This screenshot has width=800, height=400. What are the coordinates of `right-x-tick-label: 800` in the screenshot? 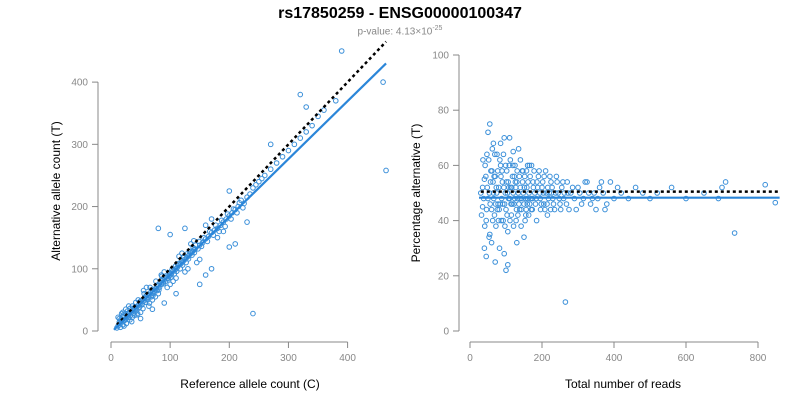 It's located at (758, 358).